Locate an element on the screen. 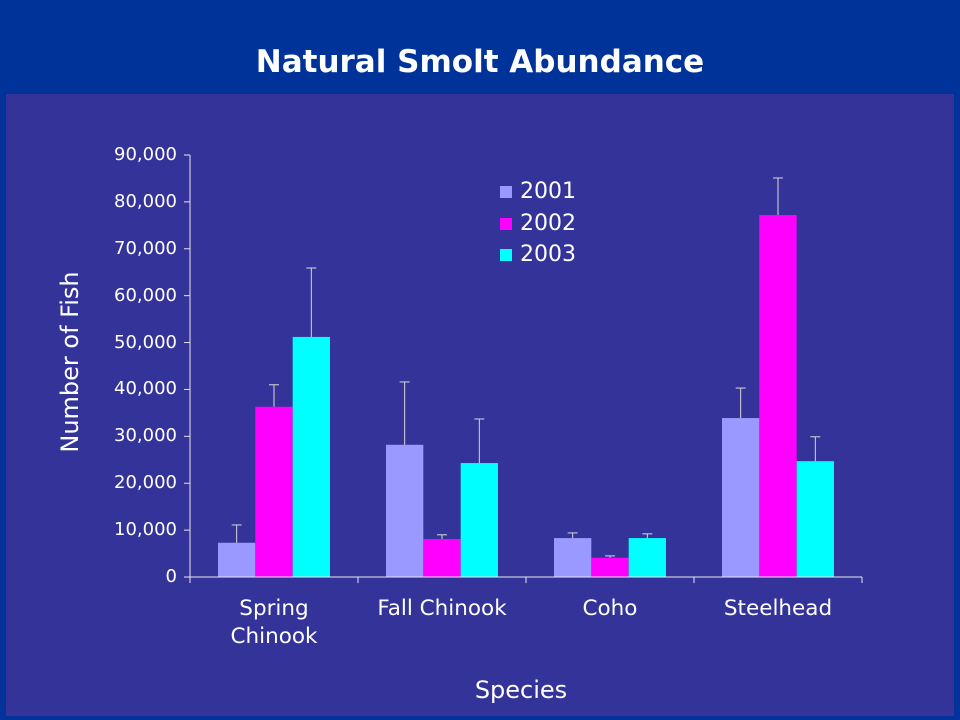  y-tick-label: 60,000 is located at coordinates (145, 295).